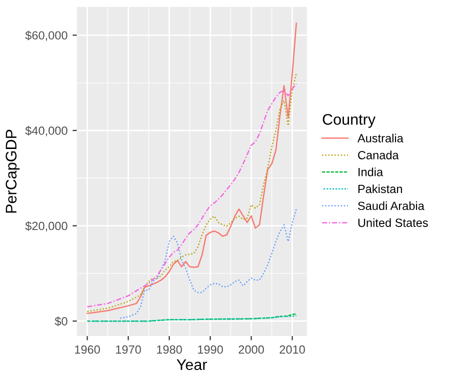 Image resolution: width=460 pixels, height=381 pixels. Describe the element at coordinates (292, 349) in the screenshot. I see `x-tick-label: 2010` at that location.